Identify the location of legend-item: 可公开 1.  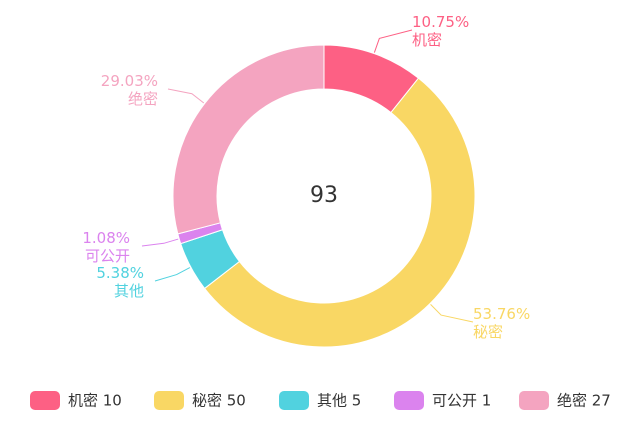
(442, 400).